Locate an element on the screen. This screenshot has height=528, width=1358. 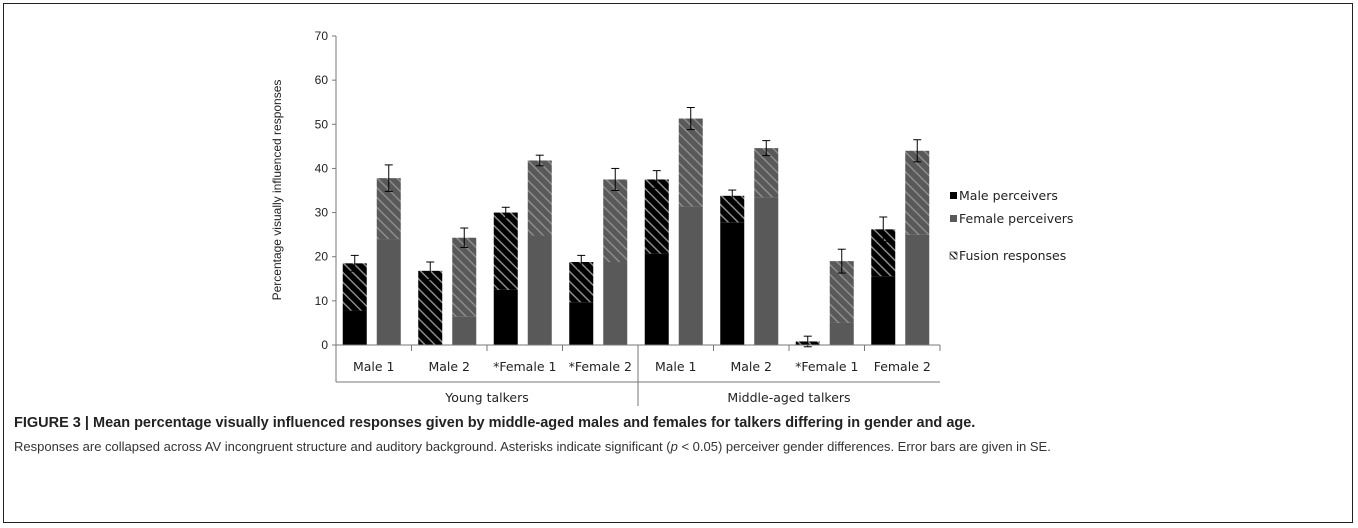
legend-label-fusion: Fusion responses is located at coordinates (1012, 255).